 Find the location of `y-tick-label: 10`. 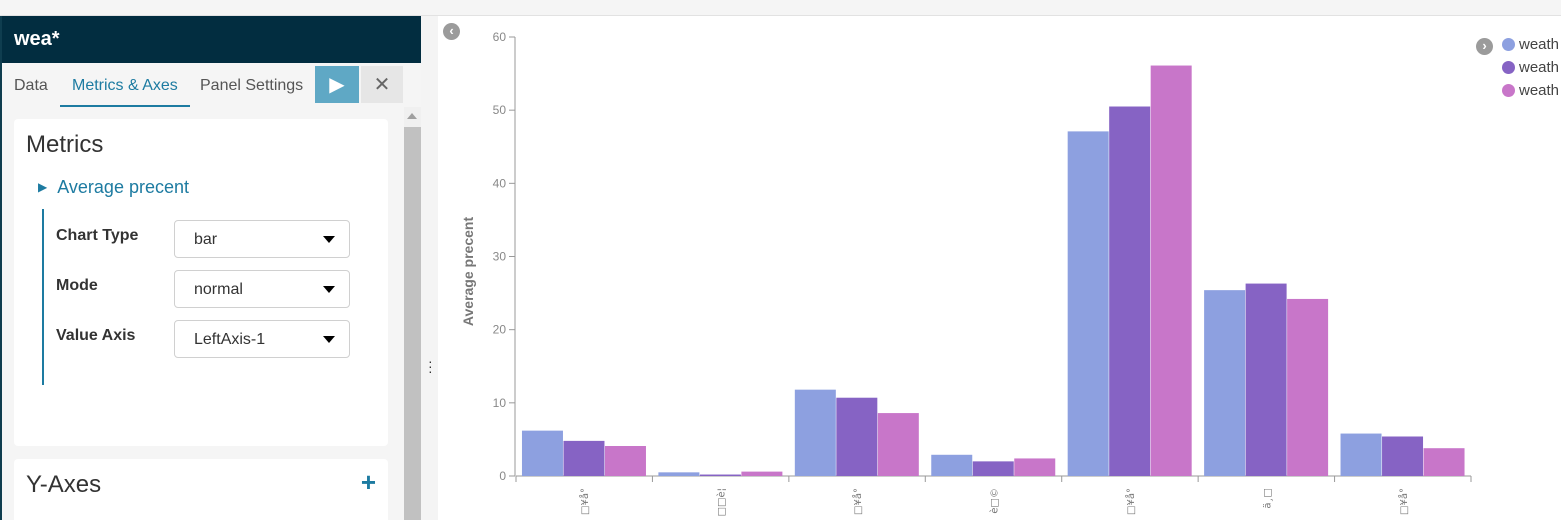

y-tick-label: 10 is located at coordinates (500, 403).